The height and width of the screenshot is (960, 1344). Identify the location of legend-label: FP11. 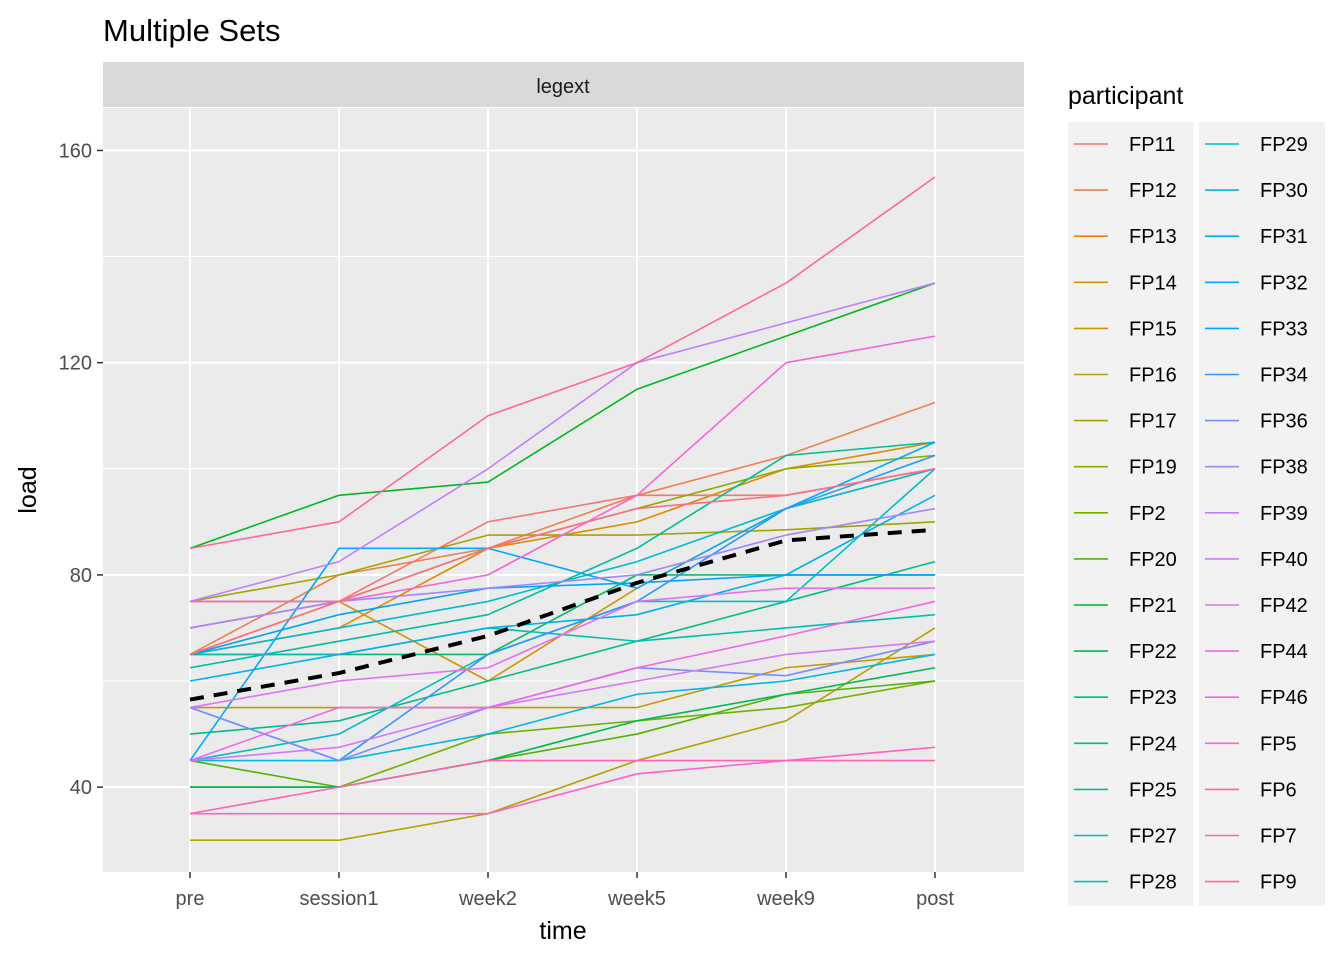
(1152, 145).